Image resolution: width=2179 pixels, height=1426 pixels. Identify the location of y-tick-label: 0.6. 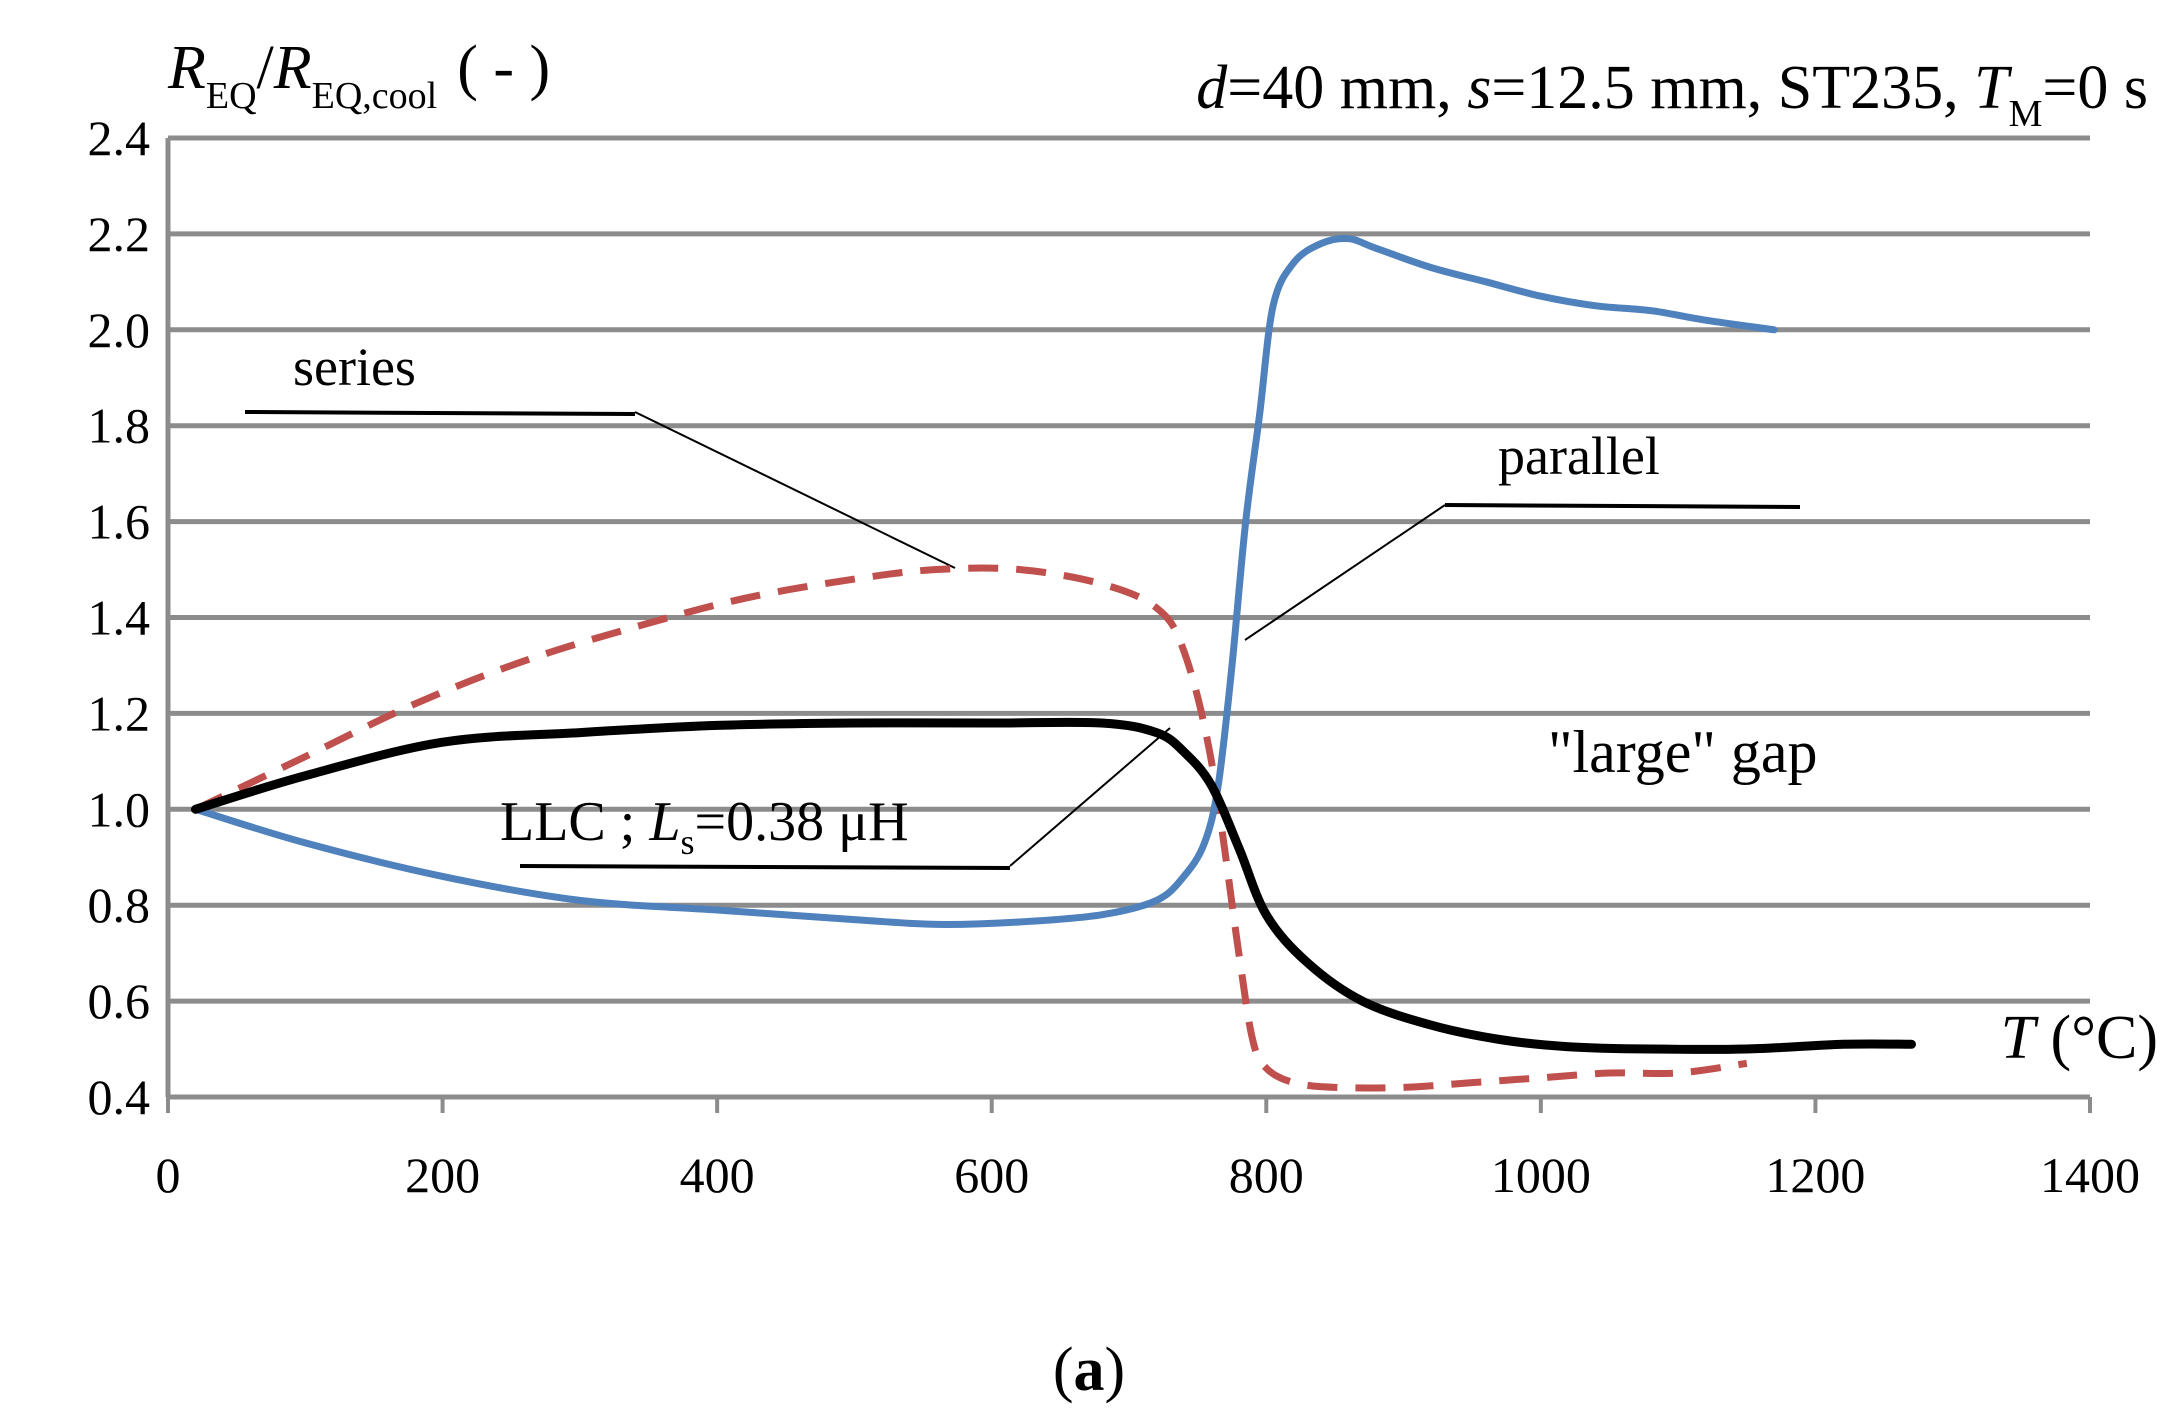
(119, 1001).